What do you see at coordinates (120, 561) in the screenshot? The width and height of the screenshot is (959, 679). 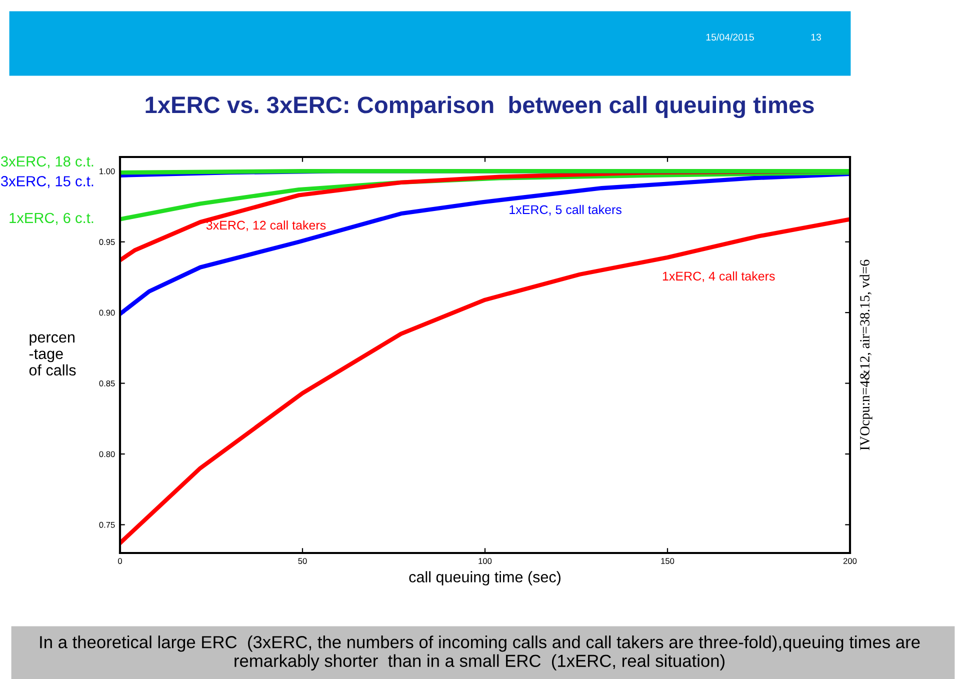 I see `x-tick-label: 0` at bounding box center [120, 561].